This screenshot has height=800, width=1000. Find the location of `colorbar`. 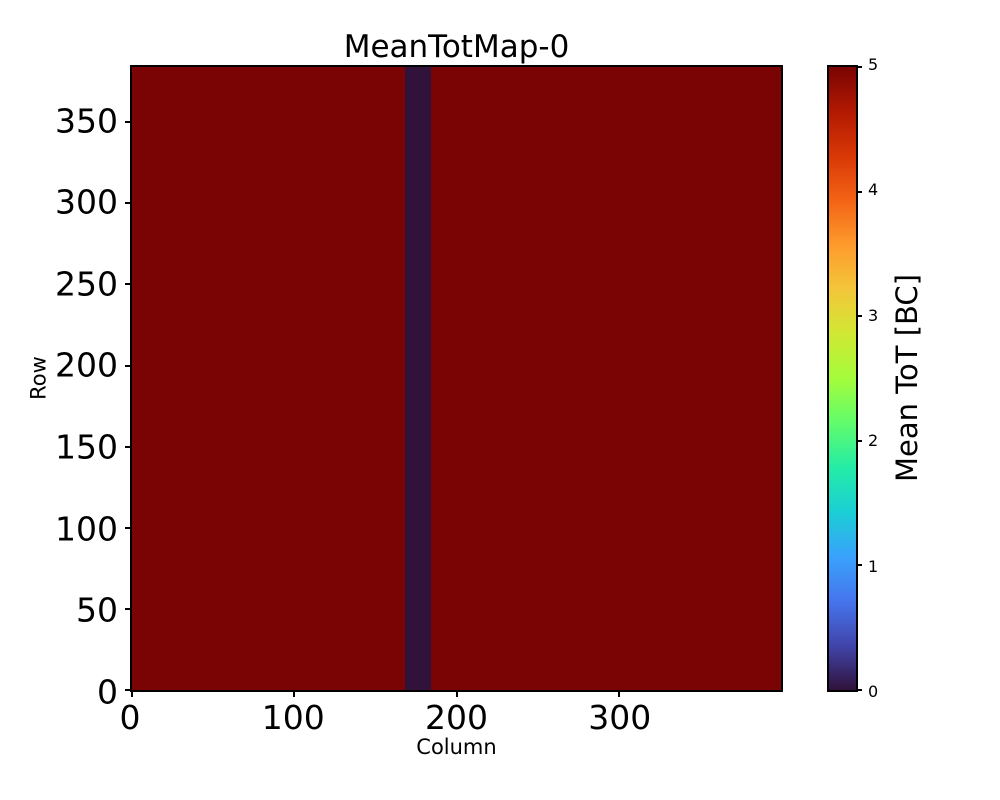

colorbar is located at coordinates (844, 378).